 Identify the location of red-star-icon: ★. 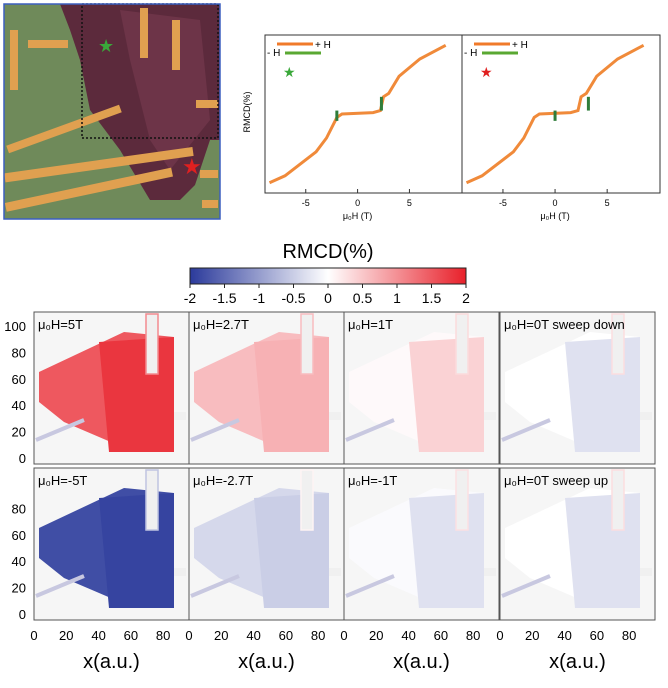
(192, 166).